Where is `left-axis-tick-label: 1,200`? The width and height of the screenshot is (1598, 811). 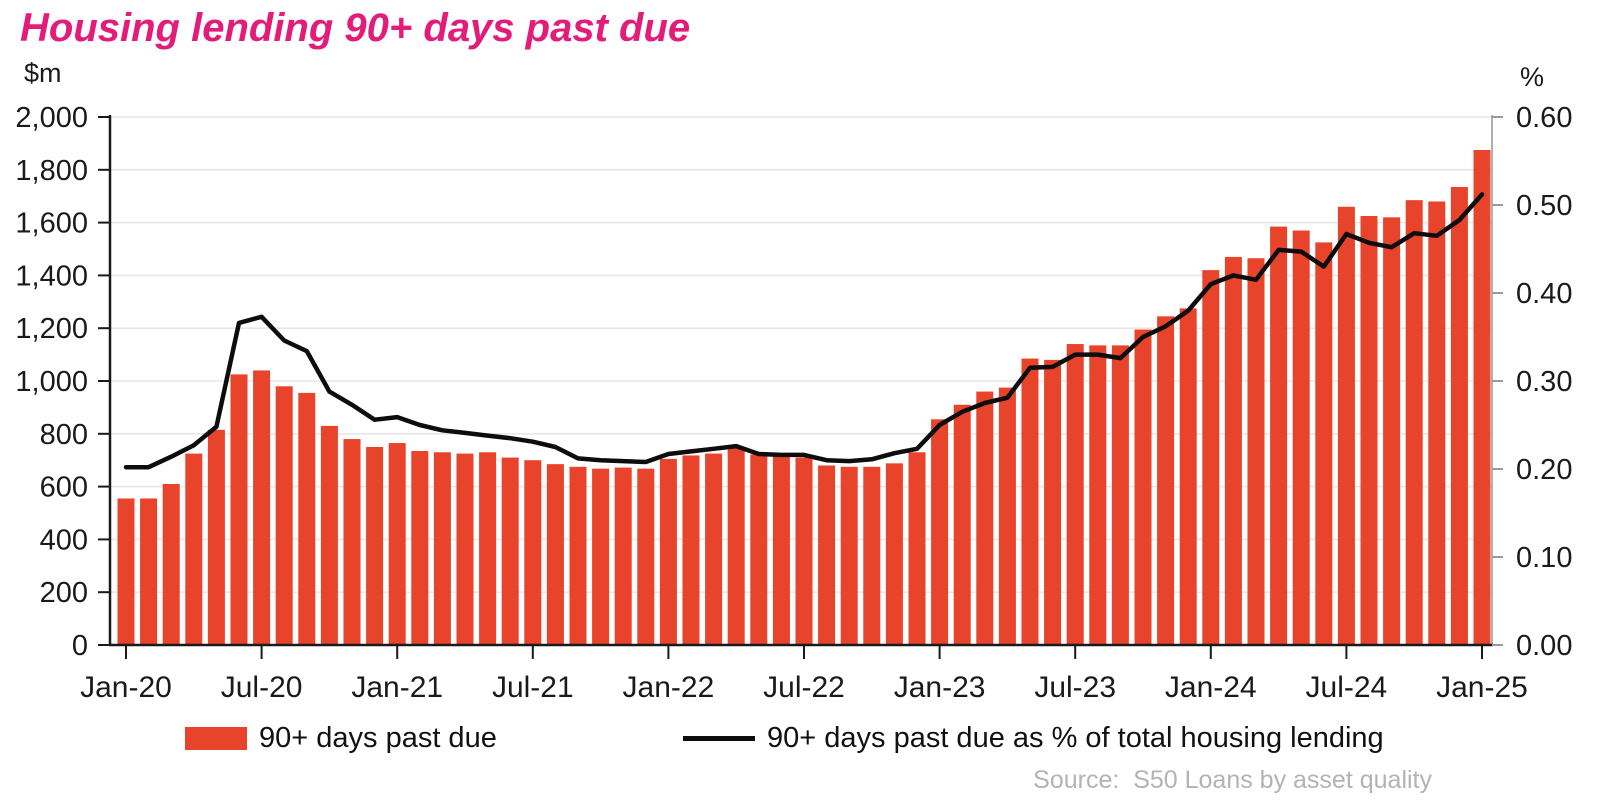 left-axis-tick-label: 1,200 is located at coordinates (51, 329).